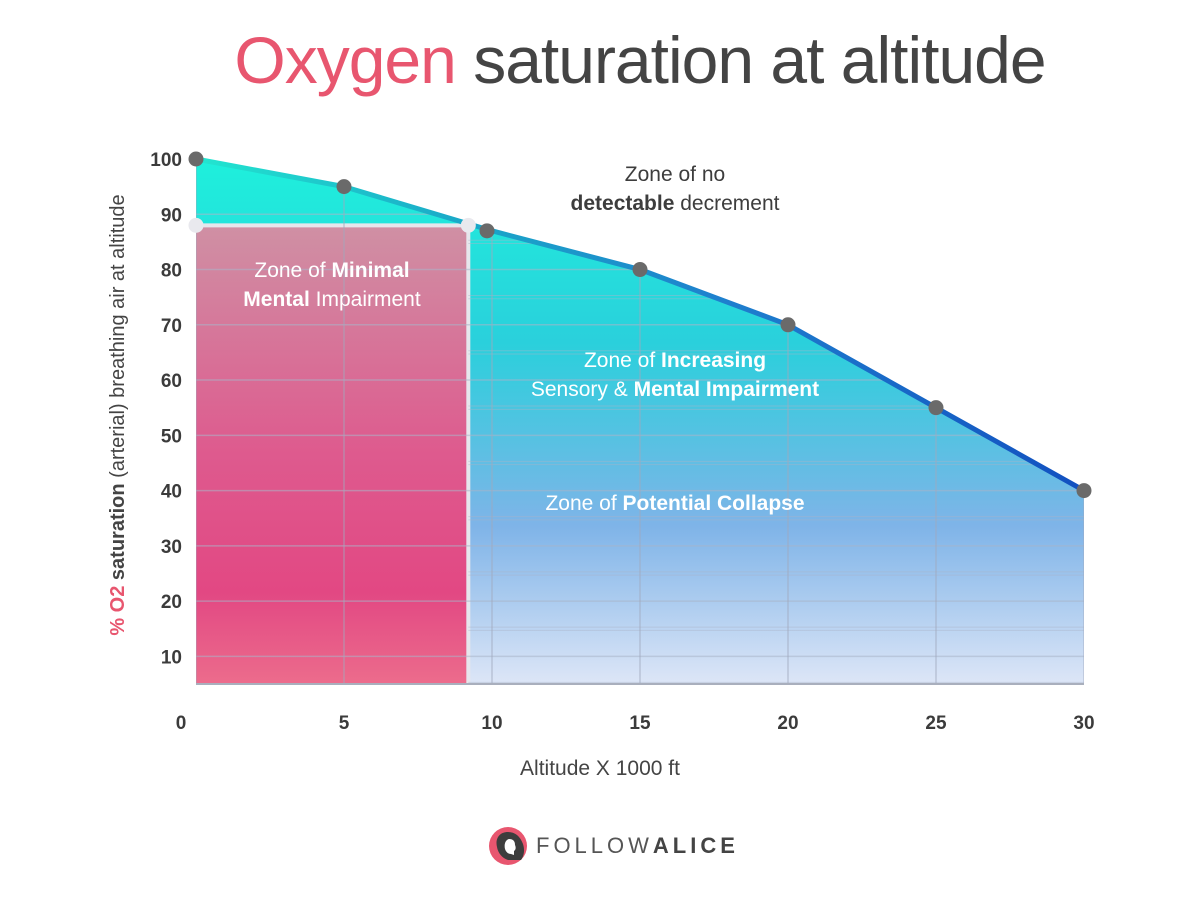 This screenshot has height=900, width=1200. I want to click on logo: FOLLOWALICE, so click(613, 846).